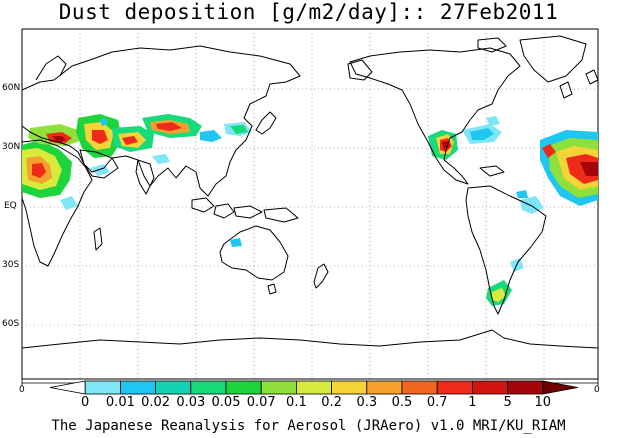 The height and width of the screenshot is (438, 617). I want to click on colorbar-label: 0.5, so click(402, 402).